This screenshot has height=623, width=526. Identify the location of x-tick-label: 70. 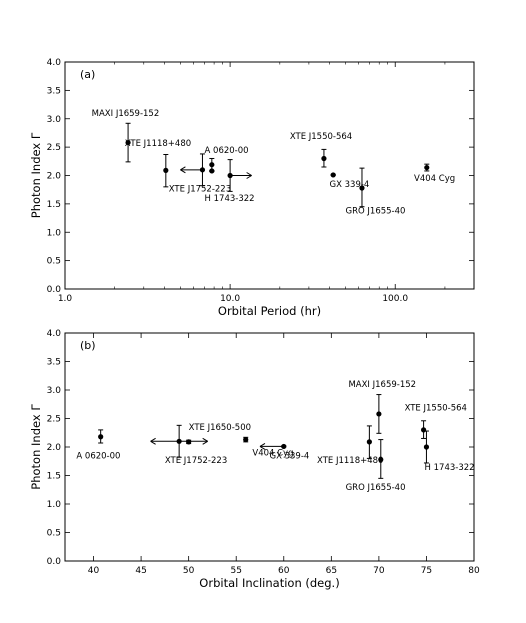
(379, 571).